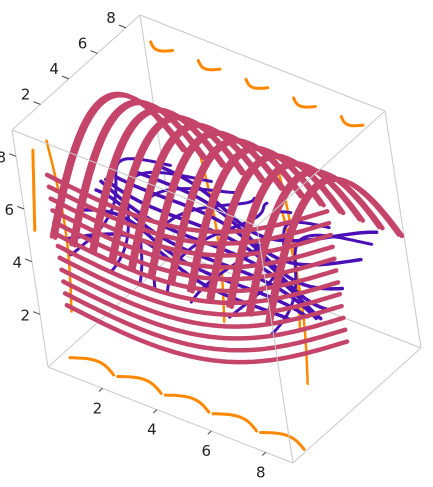 The height and width of the screenshot is (487, 433). What do you see at coordinates (152, 430) in the screenshot?
I see `x-tick-label: 4` at bounding box center [152, 430].